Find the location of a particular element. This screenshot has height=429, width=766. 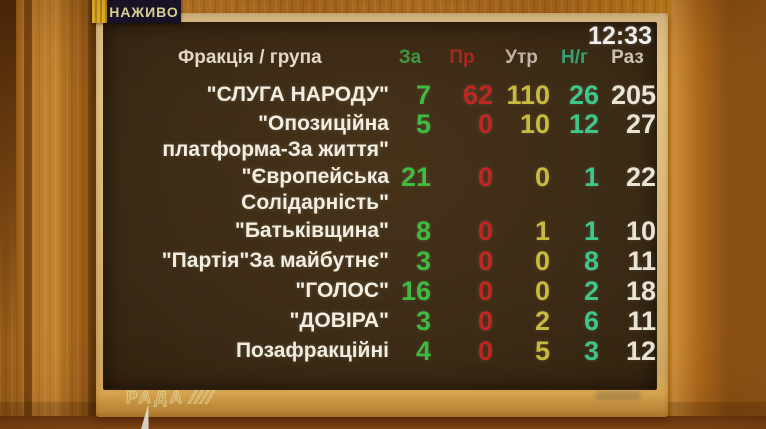

live-badge-gold-stripe is located at coordinates (99, 11).